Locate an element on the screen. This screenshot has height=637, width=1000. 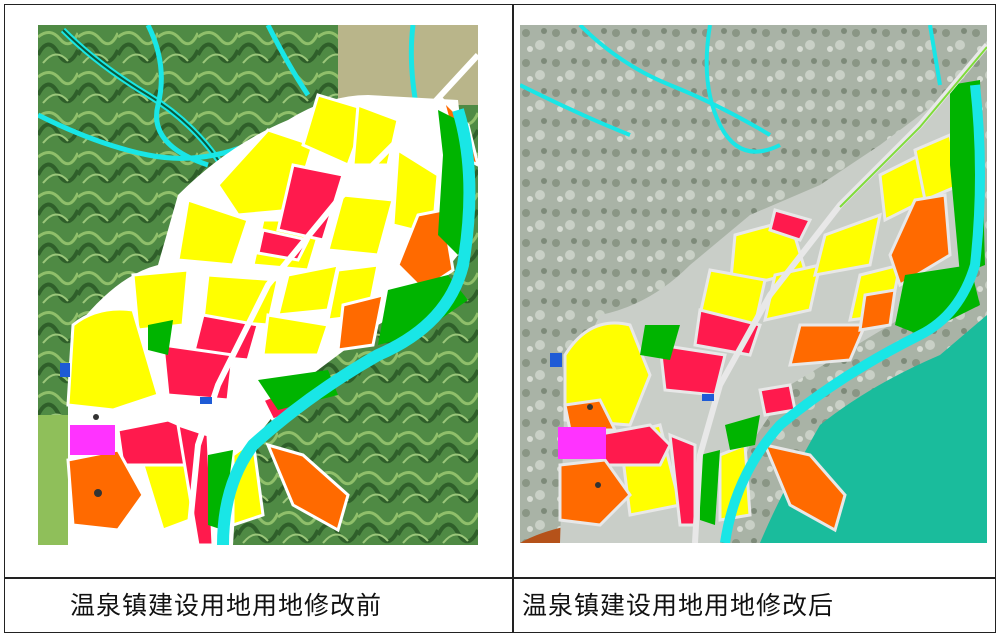
stream-west is located at coordinates (143, 136).